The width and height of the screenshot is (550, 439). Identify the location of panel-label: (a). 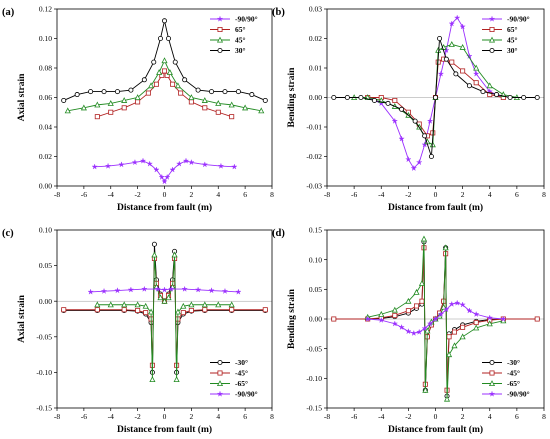
(8, 12).